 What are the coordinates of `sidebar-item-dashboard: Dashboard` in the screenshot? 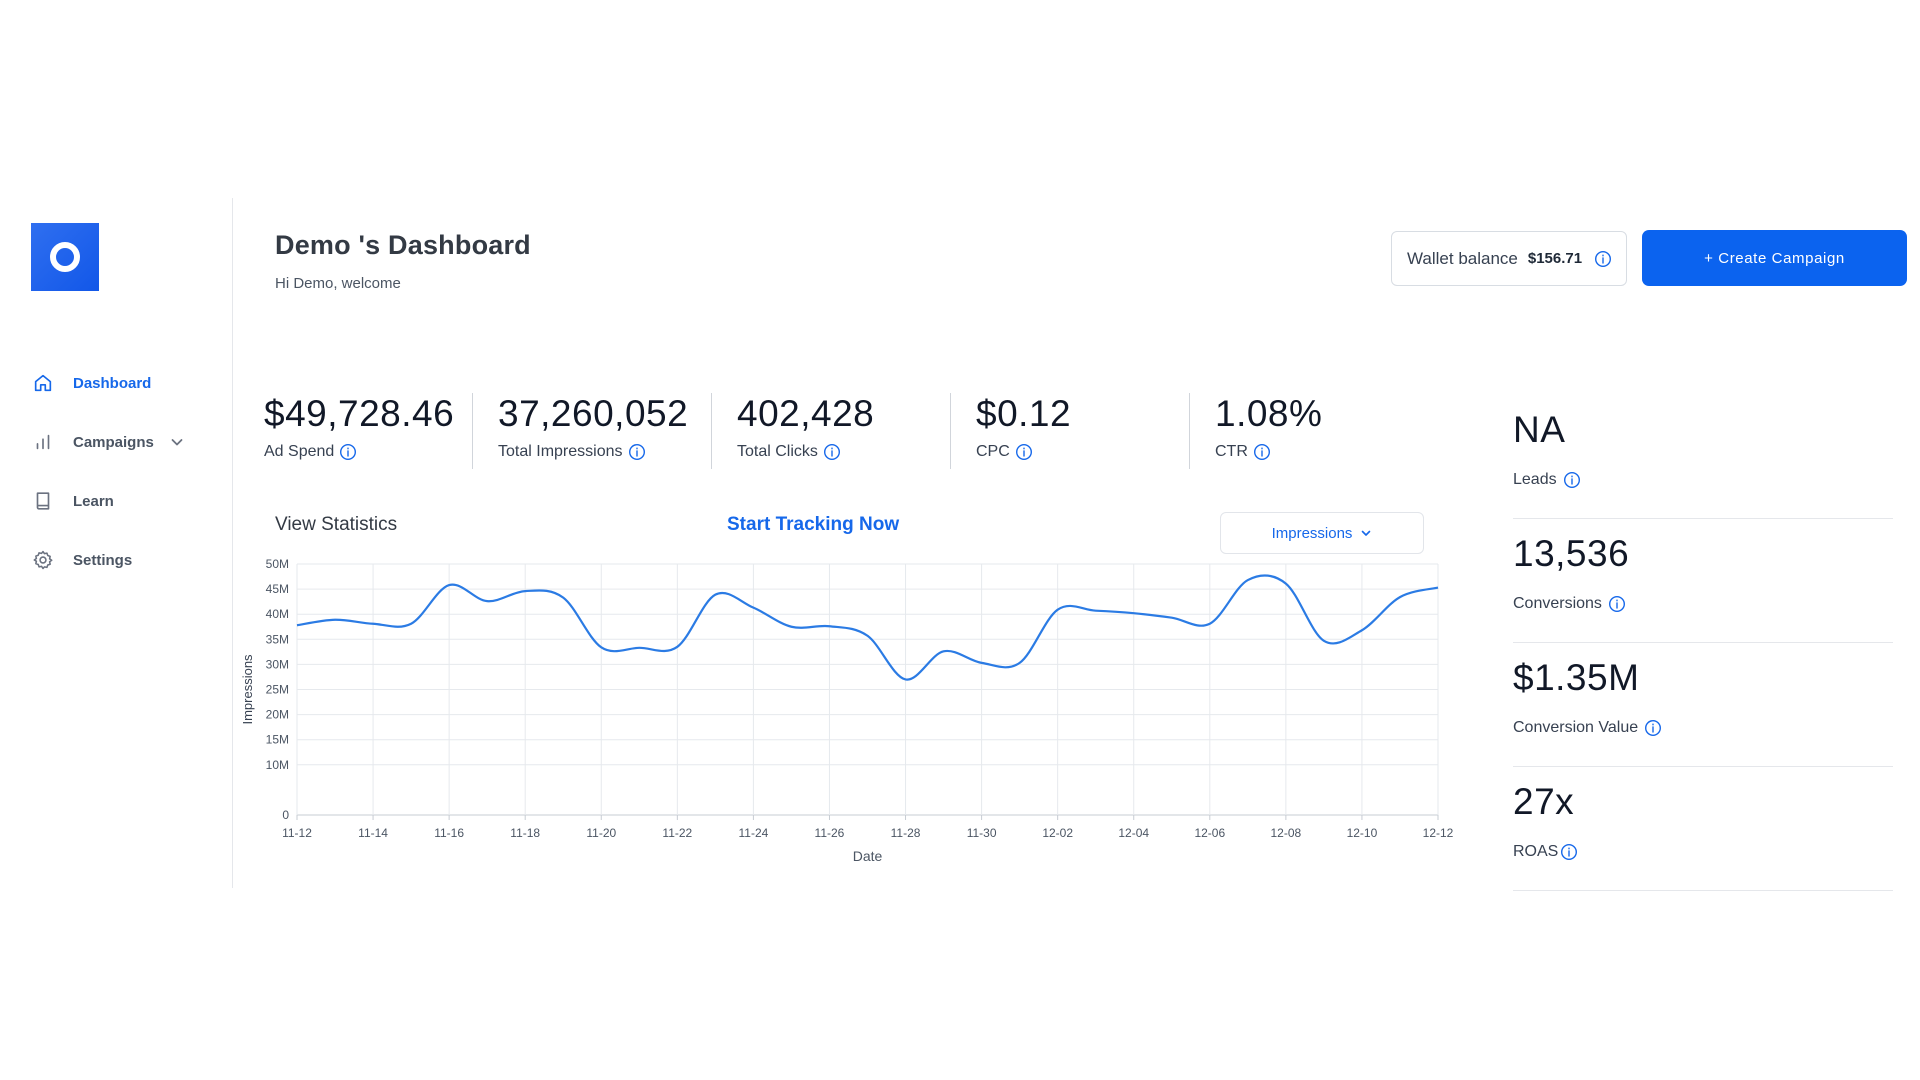 It's located at (132, 383).